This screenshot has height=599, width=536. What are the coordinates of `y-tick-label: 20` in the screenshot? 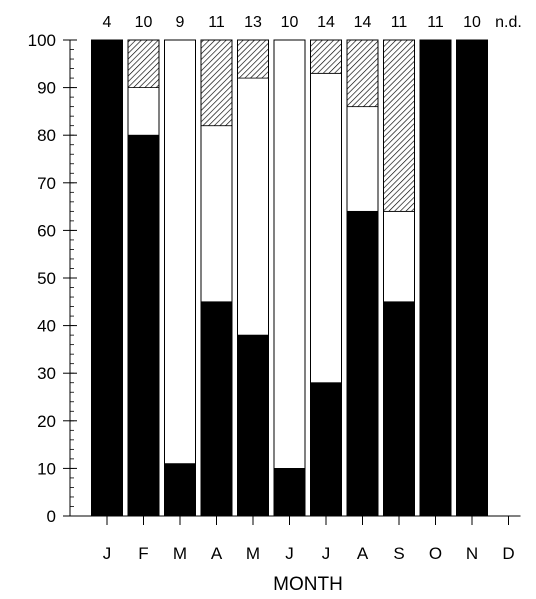 It's located at (46, 421).